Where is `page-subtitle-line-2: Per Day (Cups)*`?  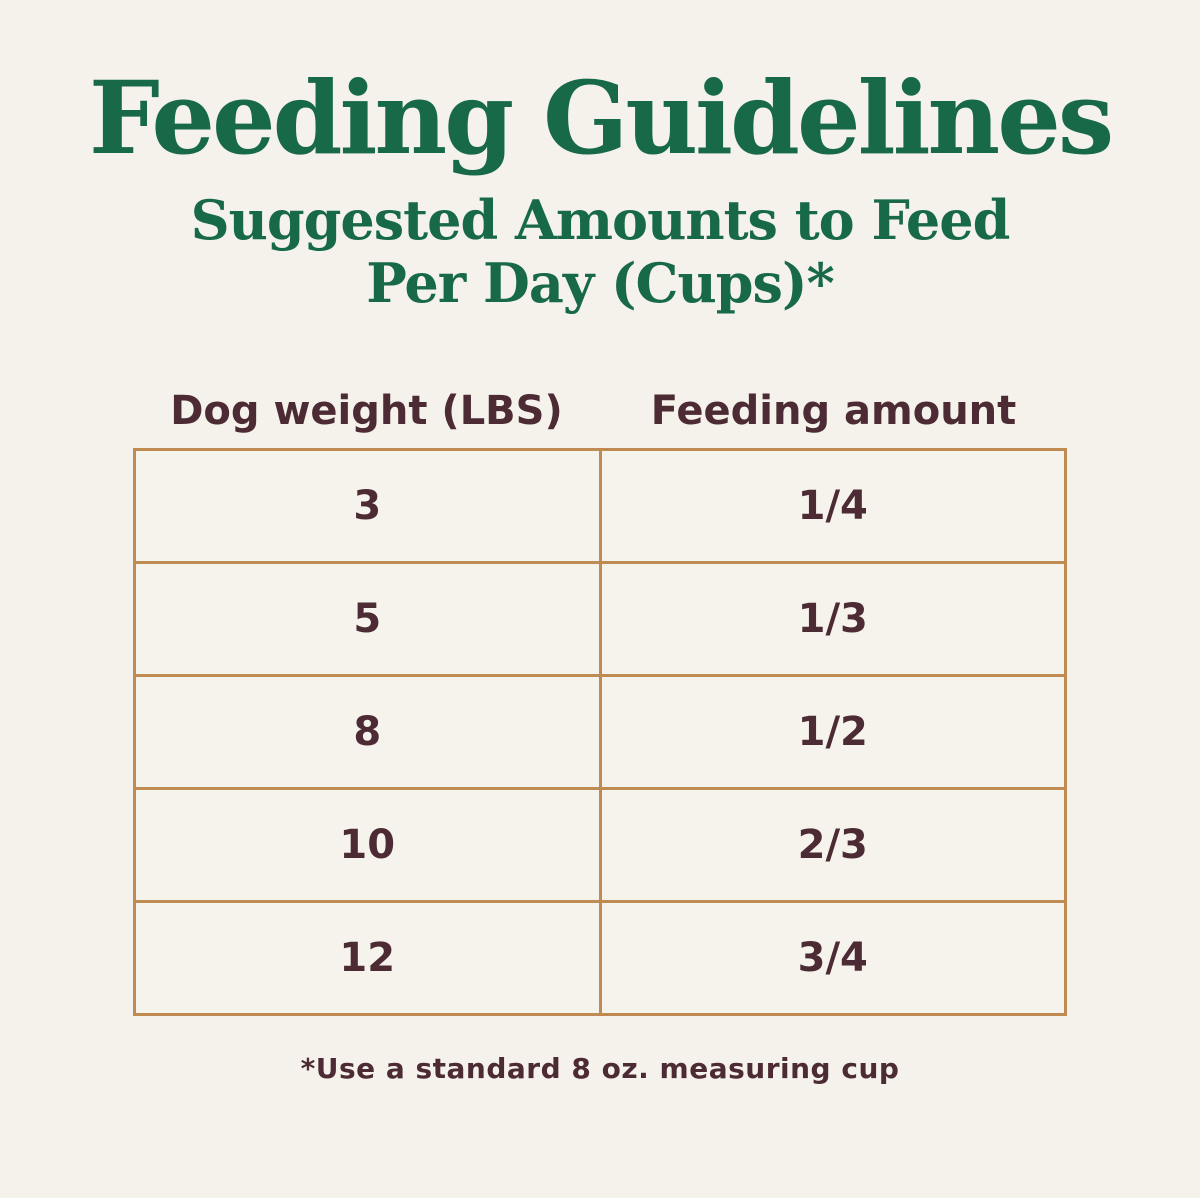
page-subtitle-line-2: Per Day (Cups)* is located at coordinates (600, 282).